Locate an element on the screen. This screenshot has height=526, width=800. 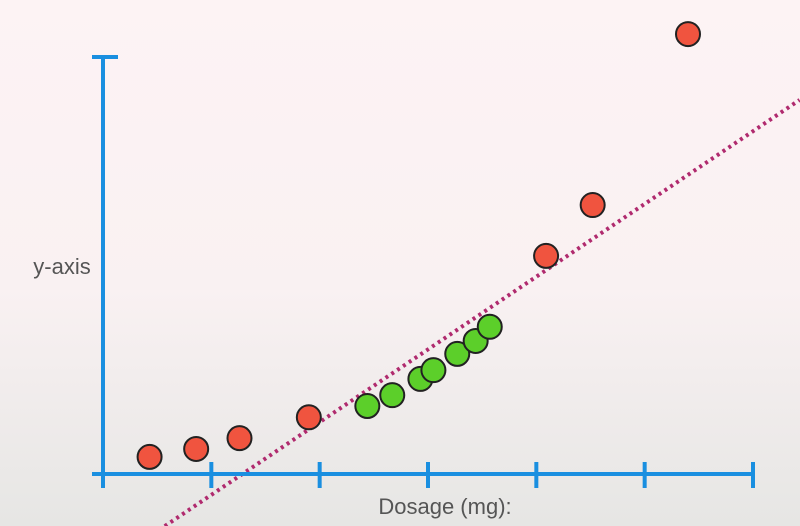
y-axis-label: y-axis is located at coordinates (61, 266).